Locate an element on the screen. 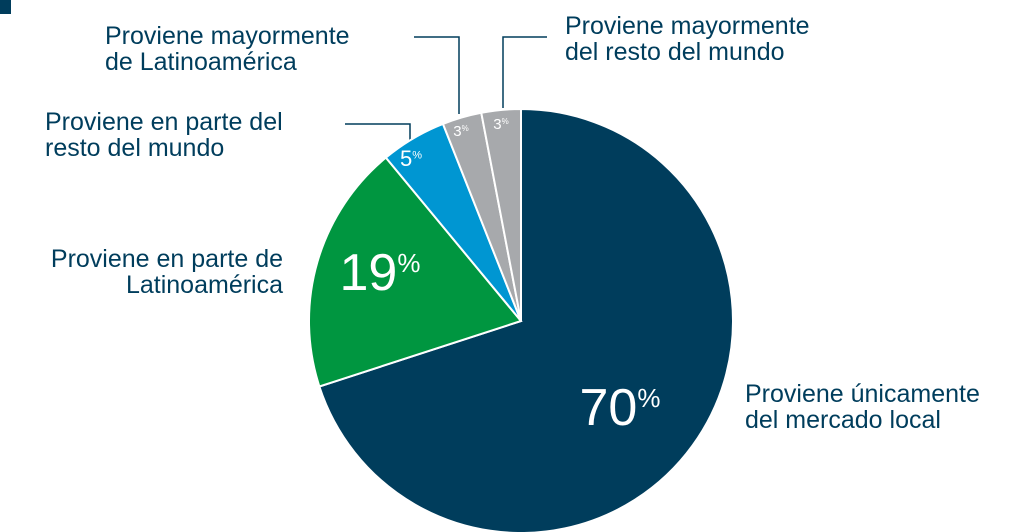 The image size is (1031, 532). category-label: resto del mundo is located at coordinates (134, 148).